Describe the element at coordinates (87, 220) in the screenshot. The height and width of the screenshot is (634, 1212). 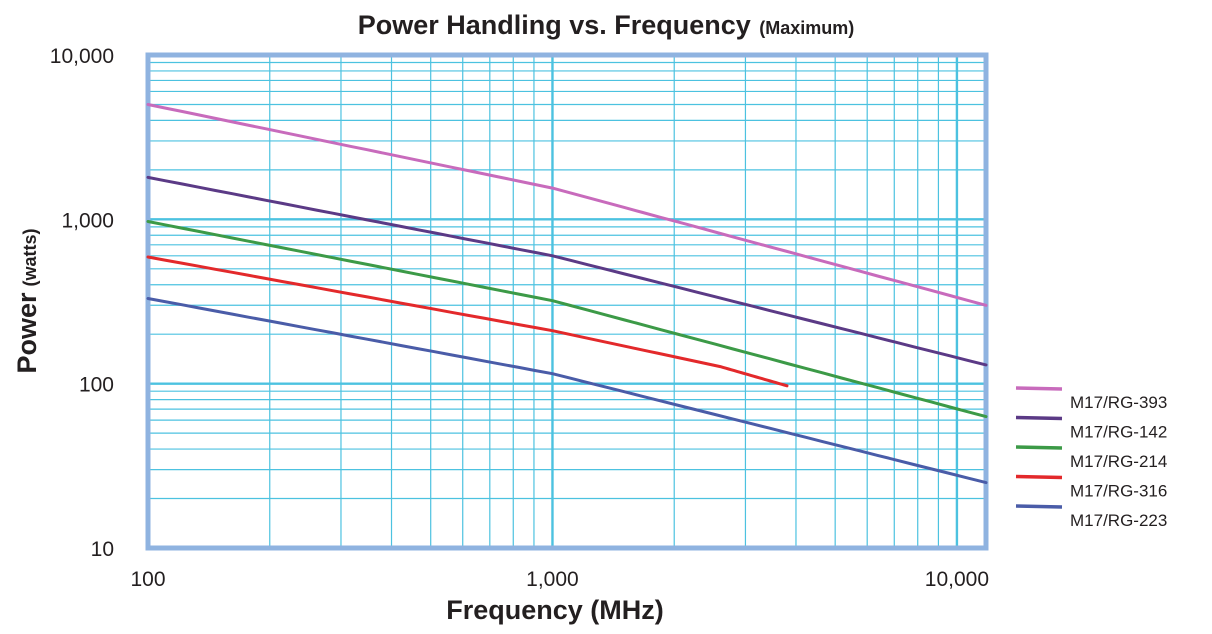
I see `y-tick-label: 1,000` at that location.